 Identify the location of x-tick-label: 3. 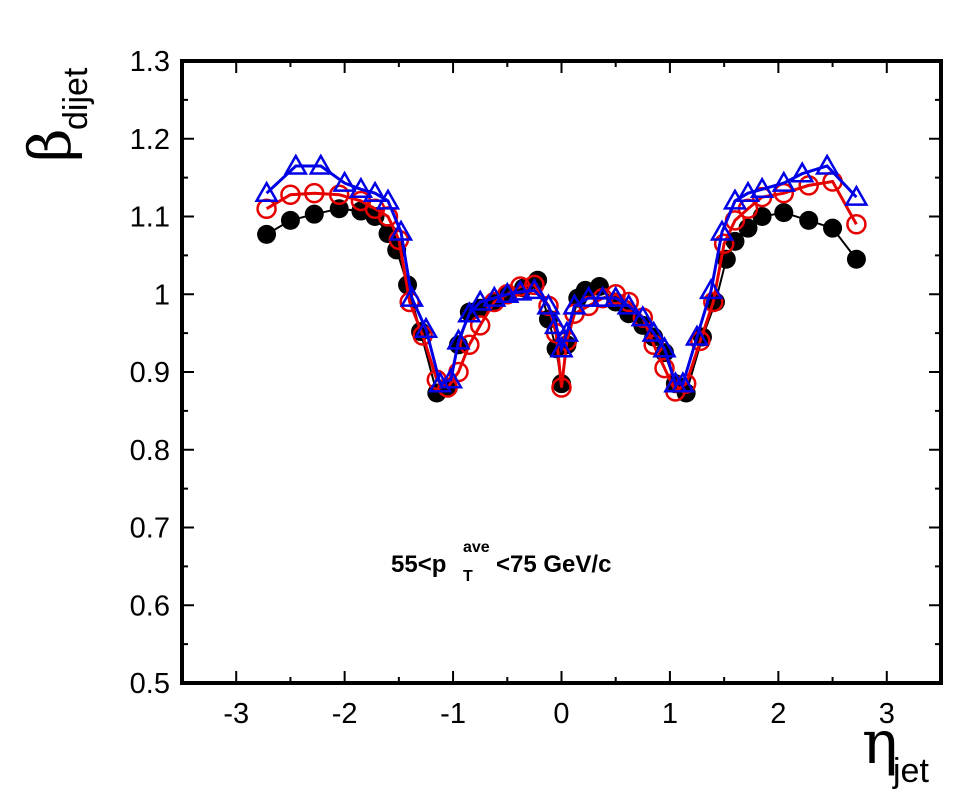
(887, 714).